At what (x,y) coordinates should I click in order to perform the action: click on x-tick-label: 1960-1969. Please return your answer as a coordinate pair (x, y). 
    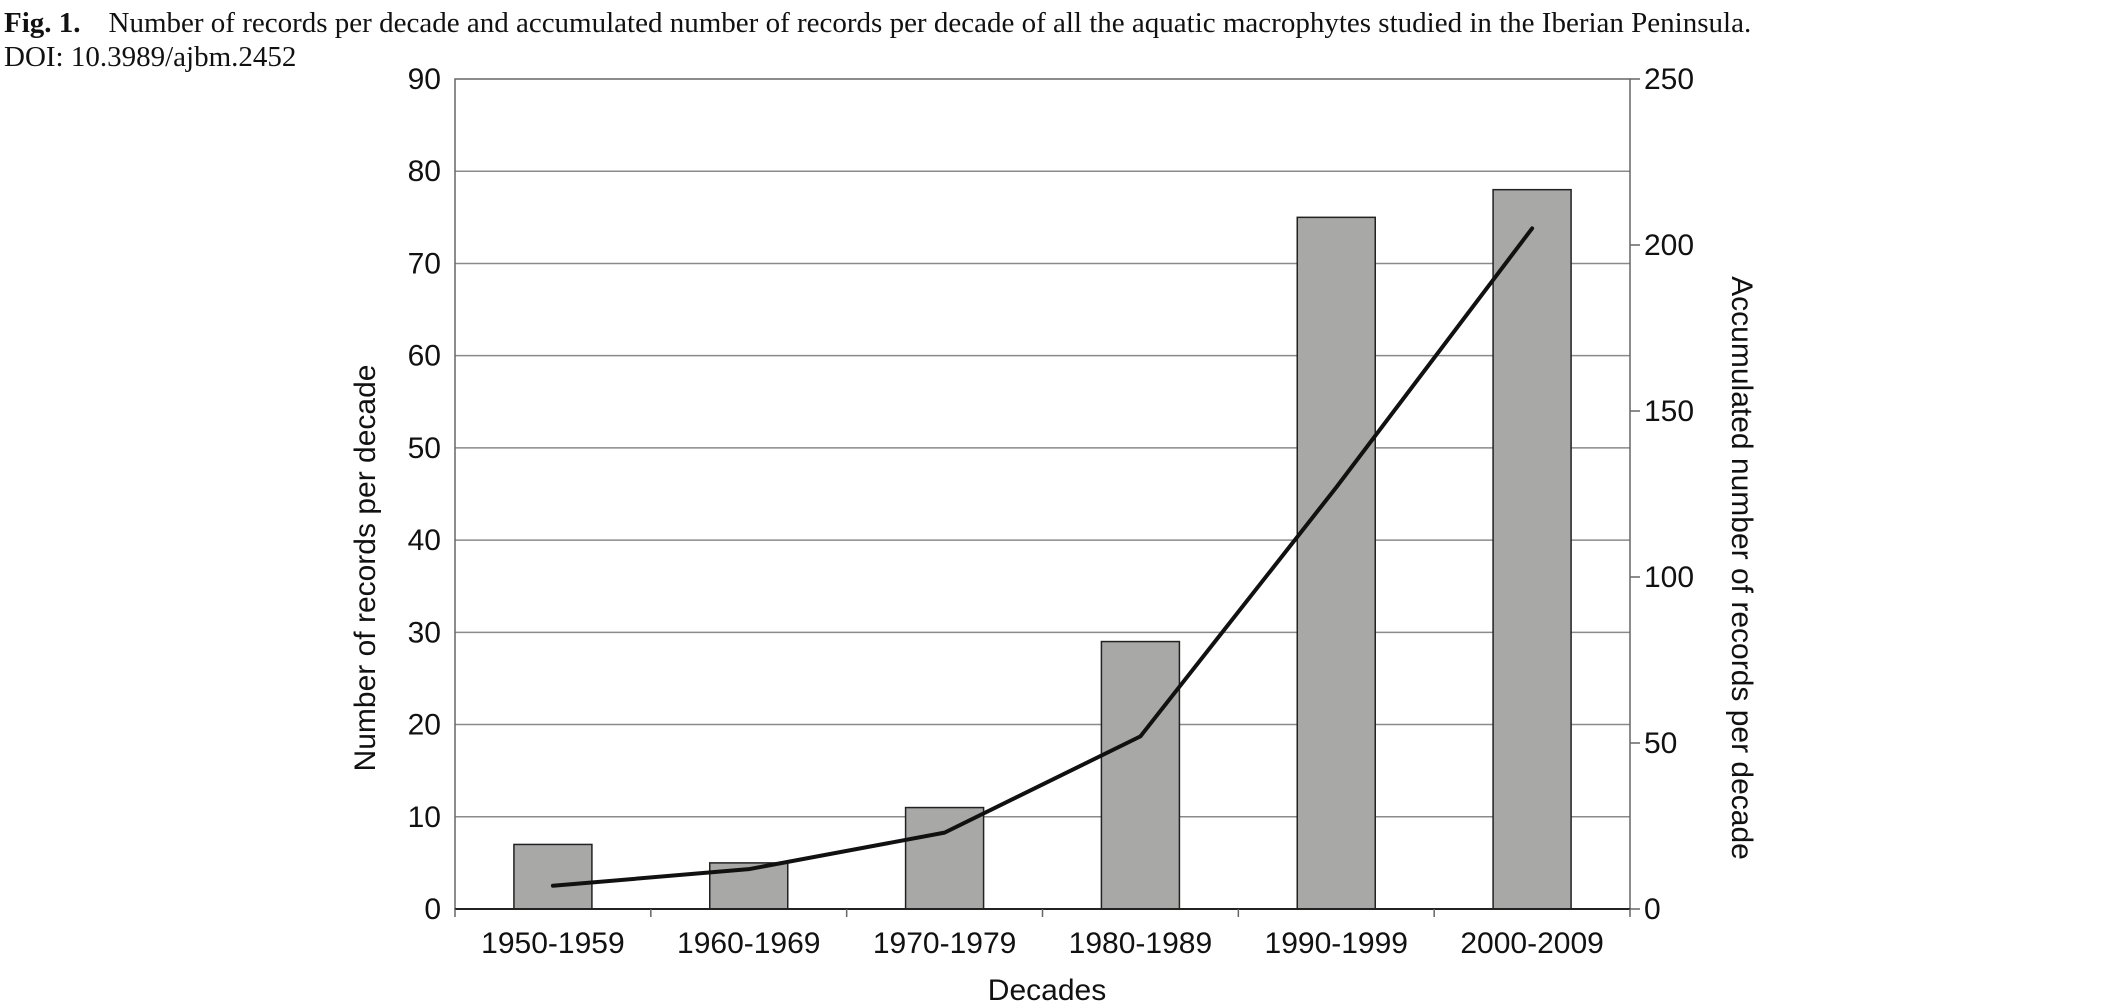
    Looking at the image, I should click on (748, 943).